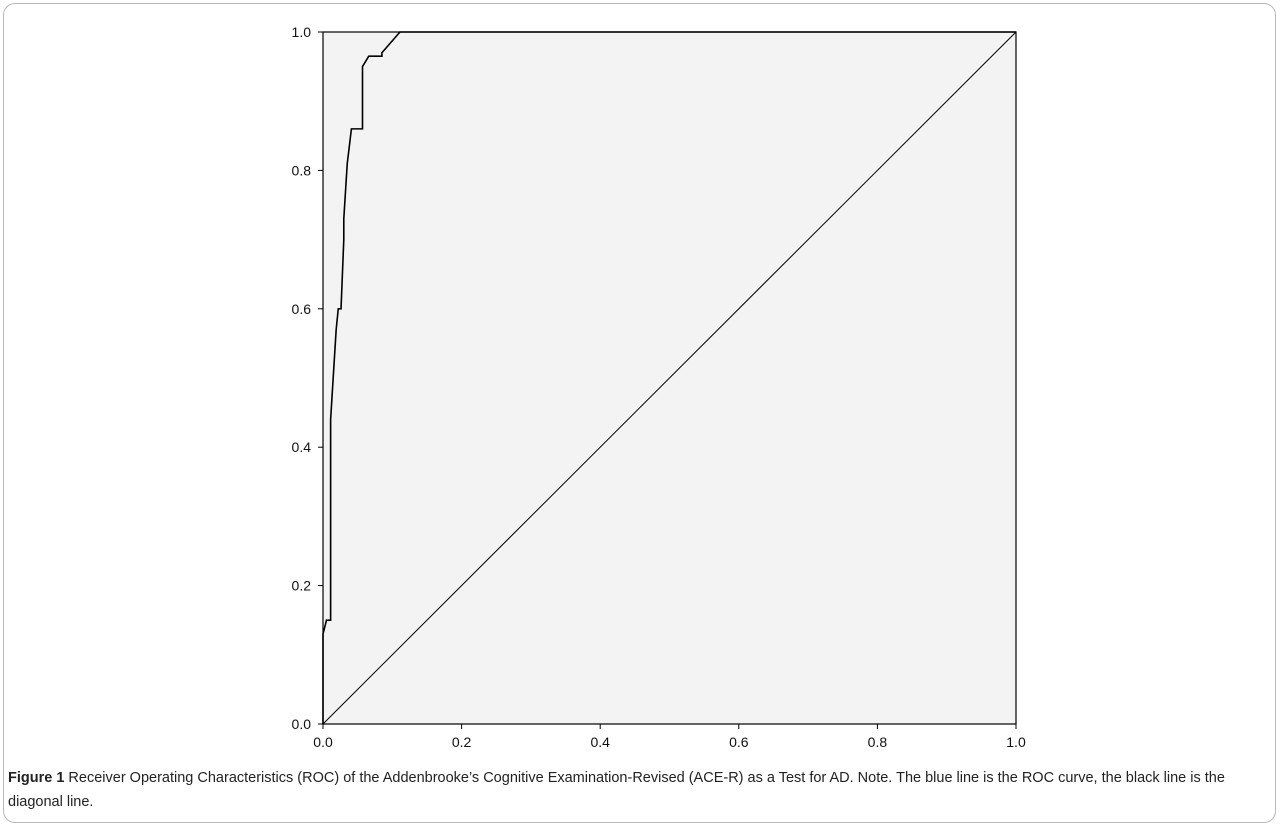 Image resolution: width=1281 pixels, height=828 pixels. I want to click on x-tick-label: 0.8, so click(878, 742).